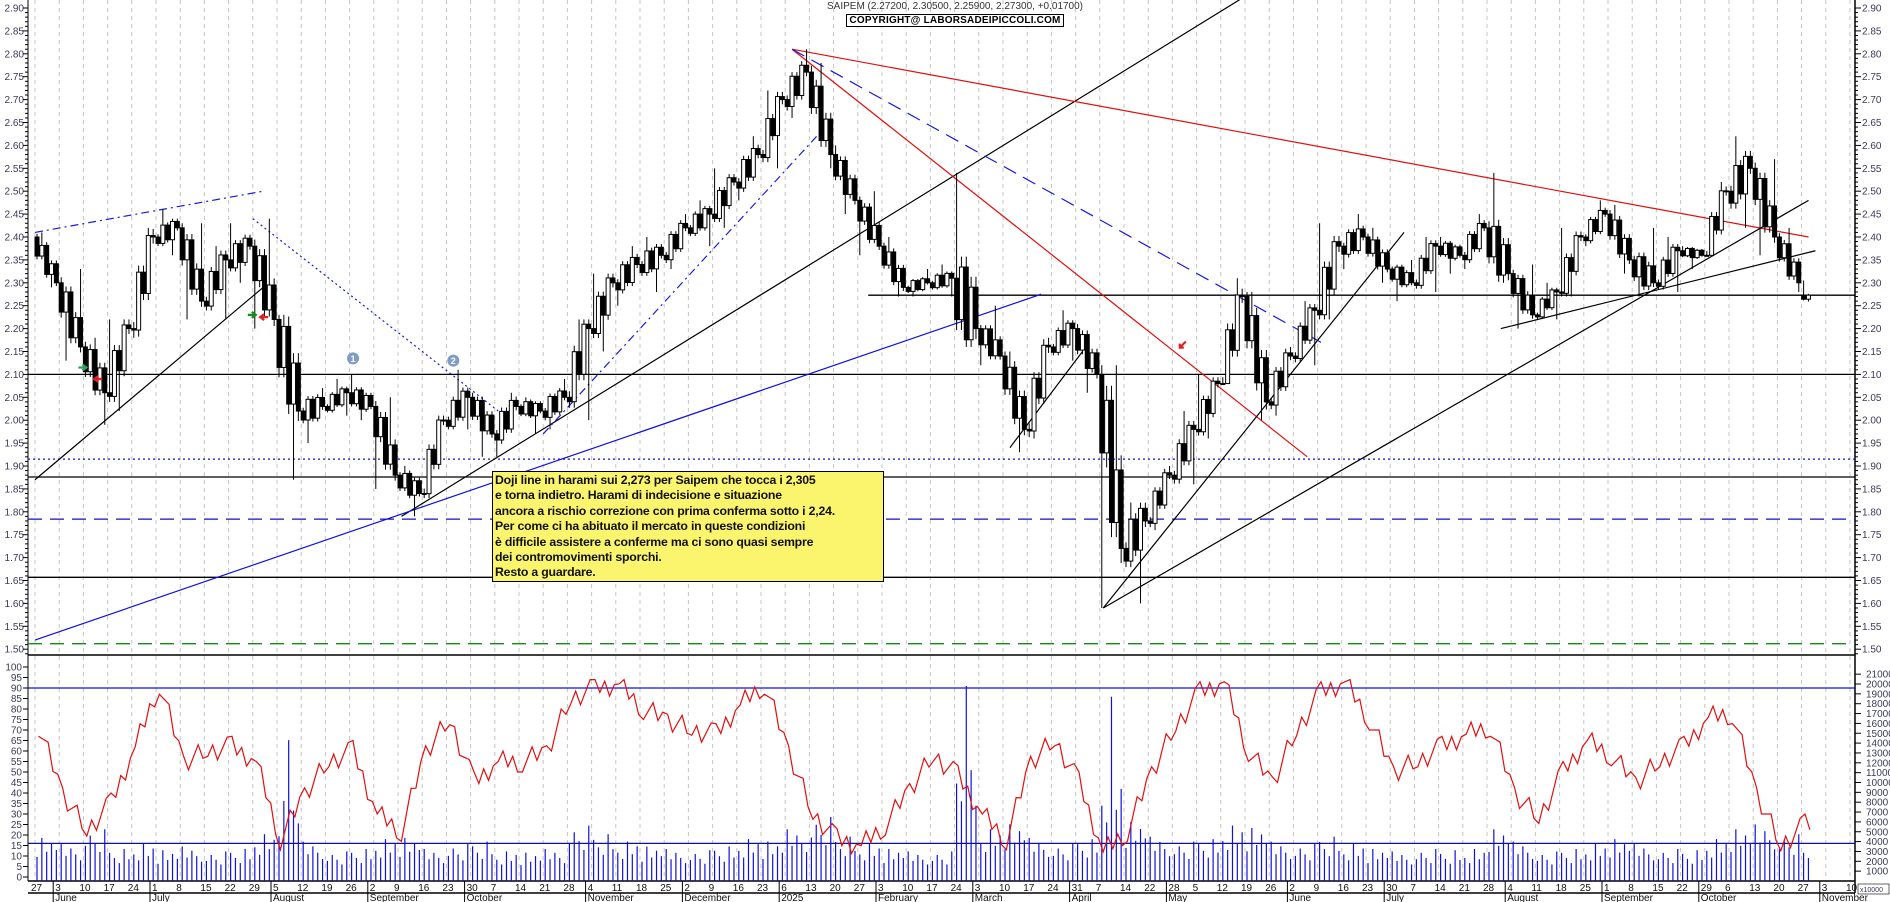 The image size is (1890, 902). I want to click on volume-tick-label: 13000, so click(1878, 753).